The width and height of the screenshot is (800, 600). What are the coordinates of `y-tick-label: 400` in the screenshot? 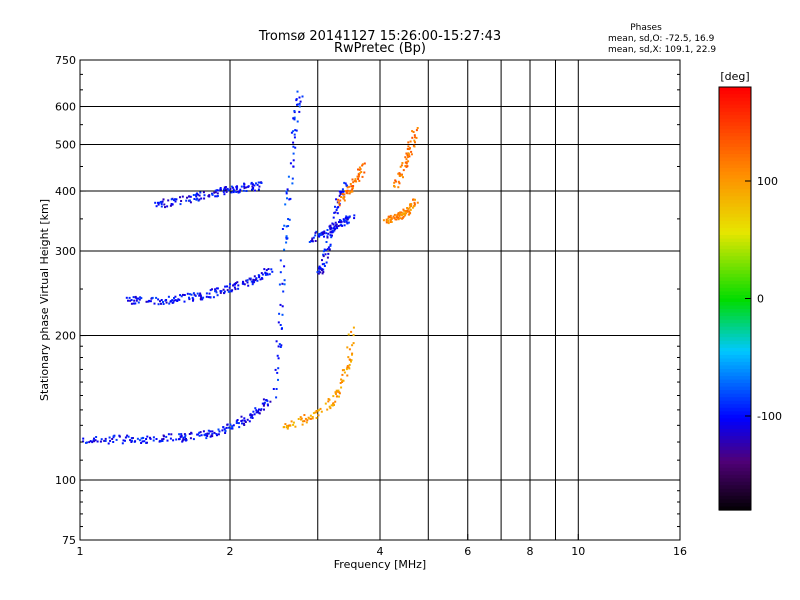 It's located at (65, 191).